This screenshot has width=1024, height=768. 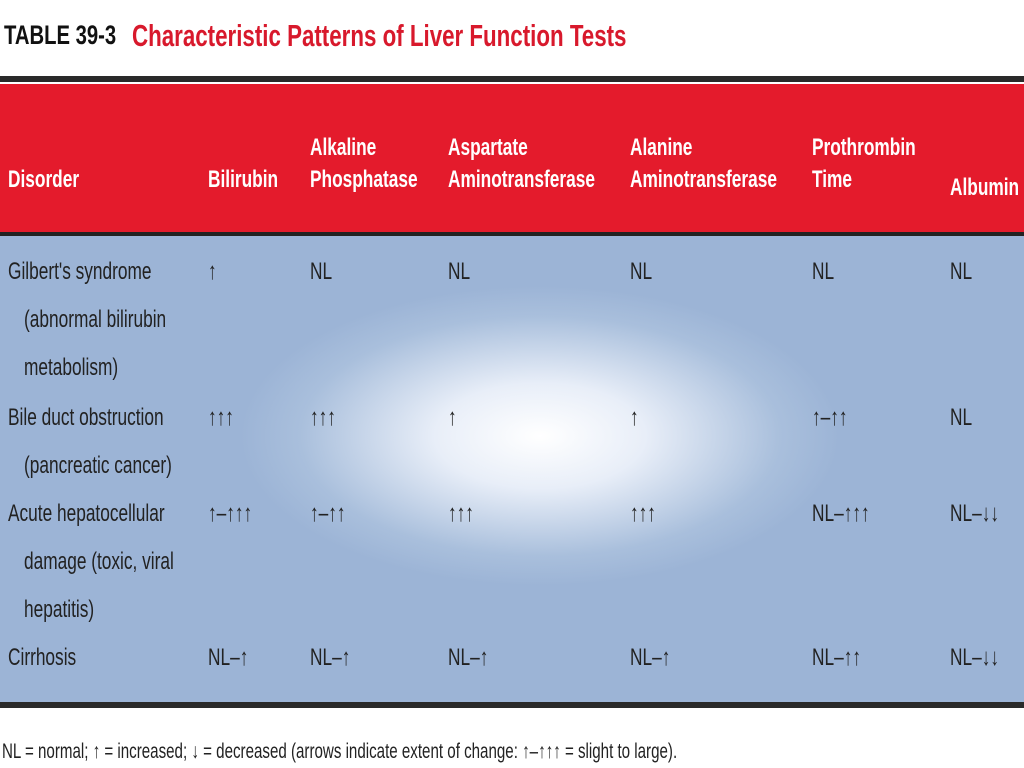 What do you see at coordinates (488, 147) in the screenshot?
I see `column-header: Aspartate` at bounding box center [488, 147].